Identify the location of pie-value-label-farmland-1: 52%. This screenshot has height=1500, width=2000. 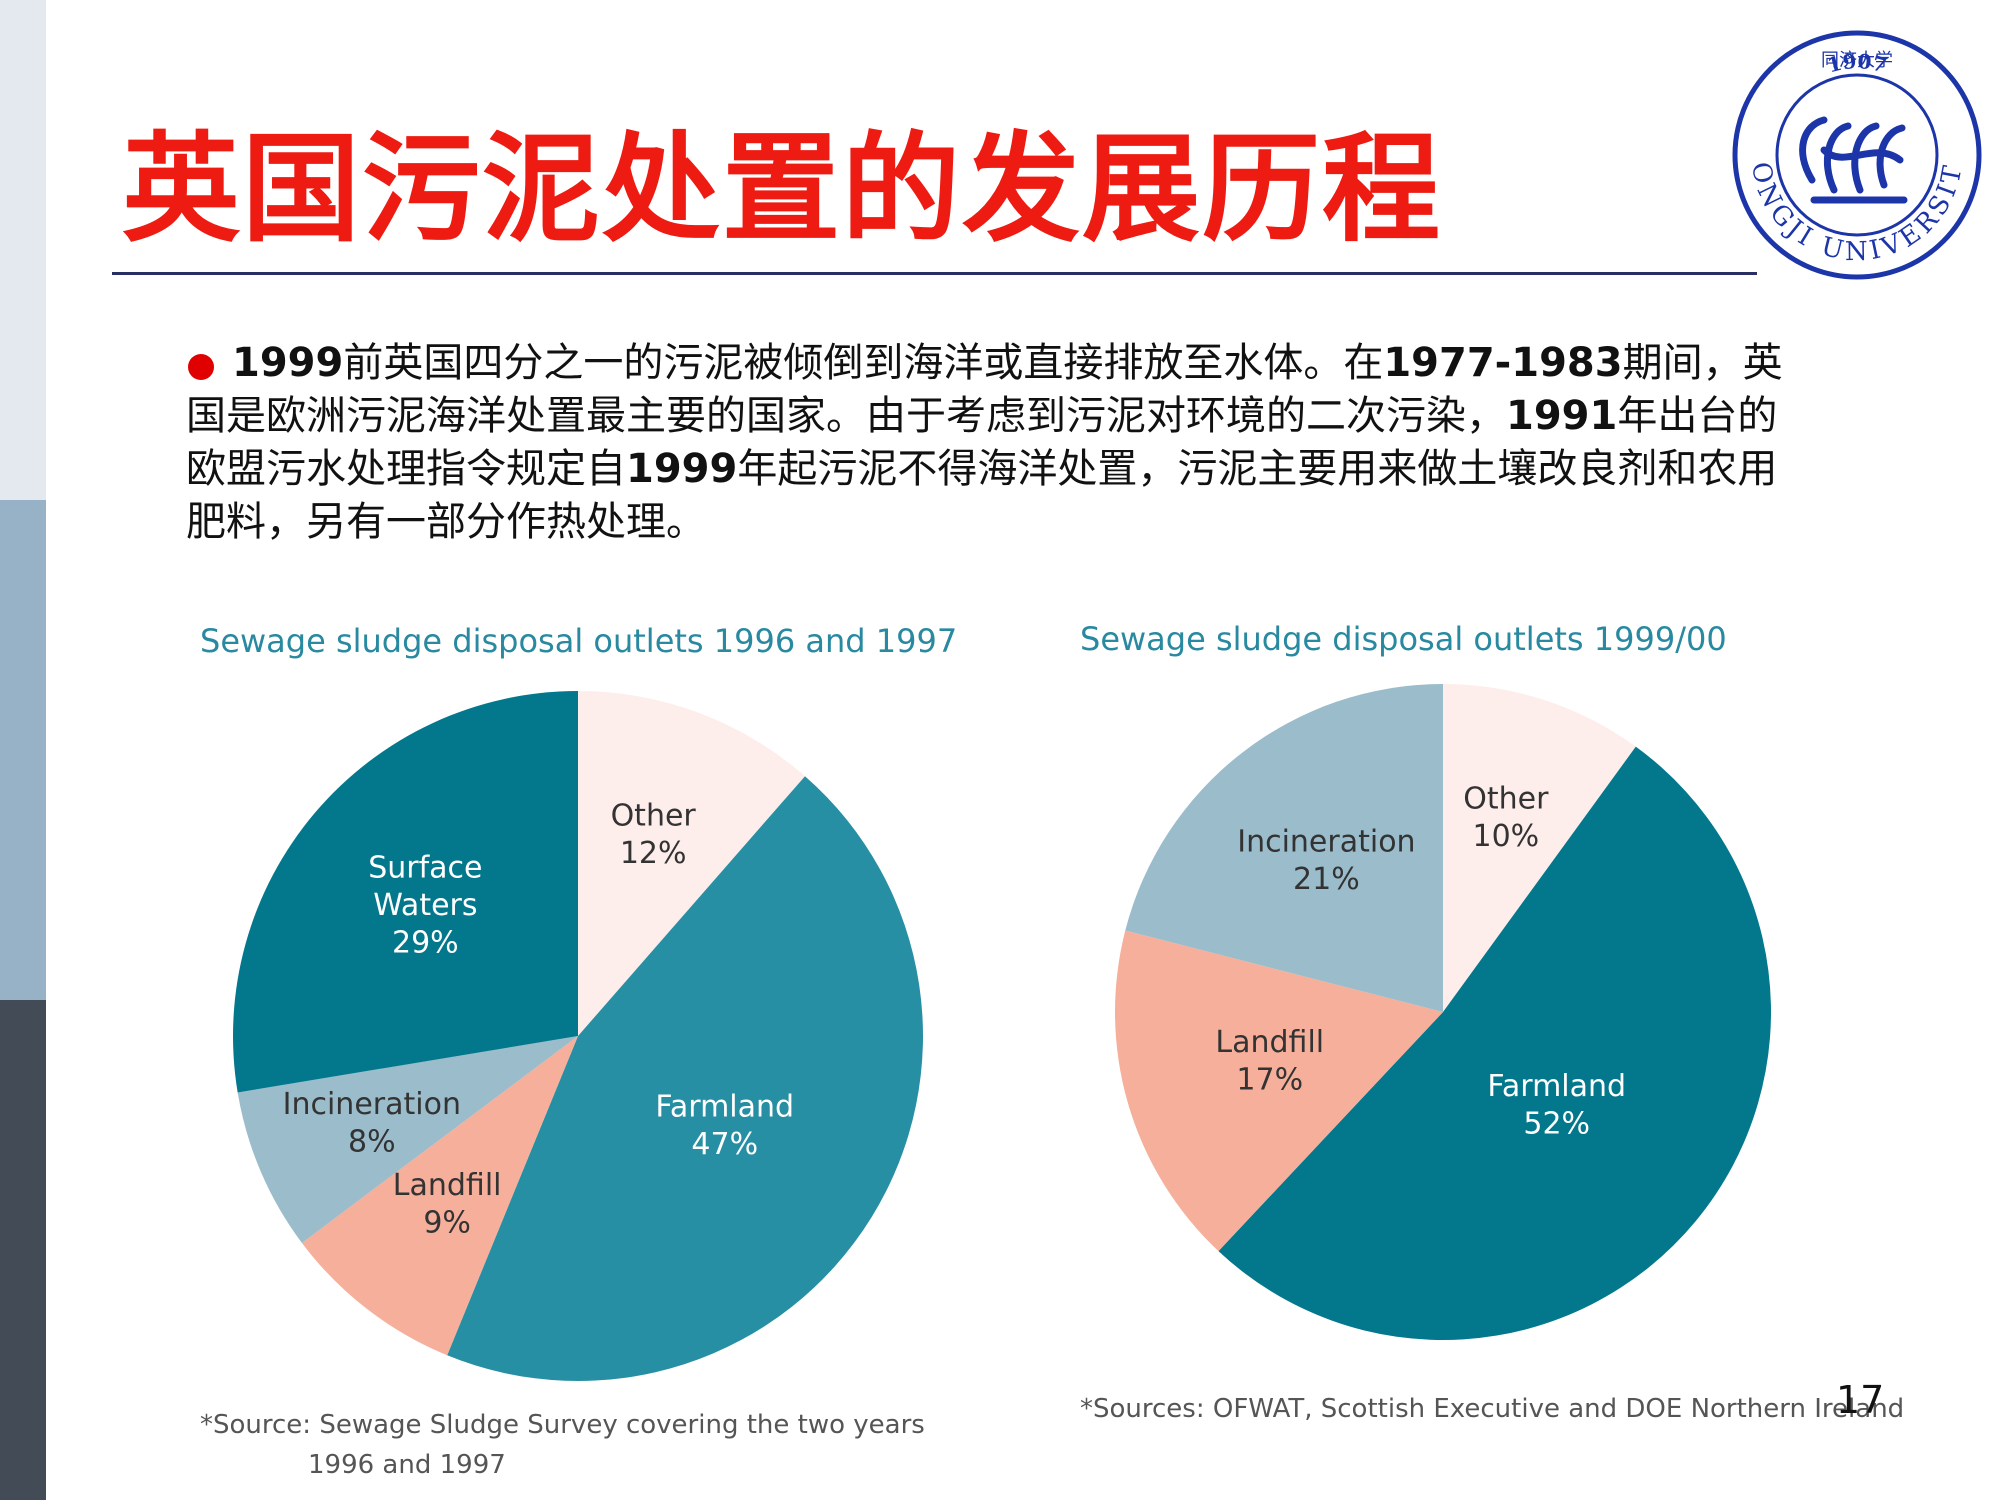
(1556, 1123).